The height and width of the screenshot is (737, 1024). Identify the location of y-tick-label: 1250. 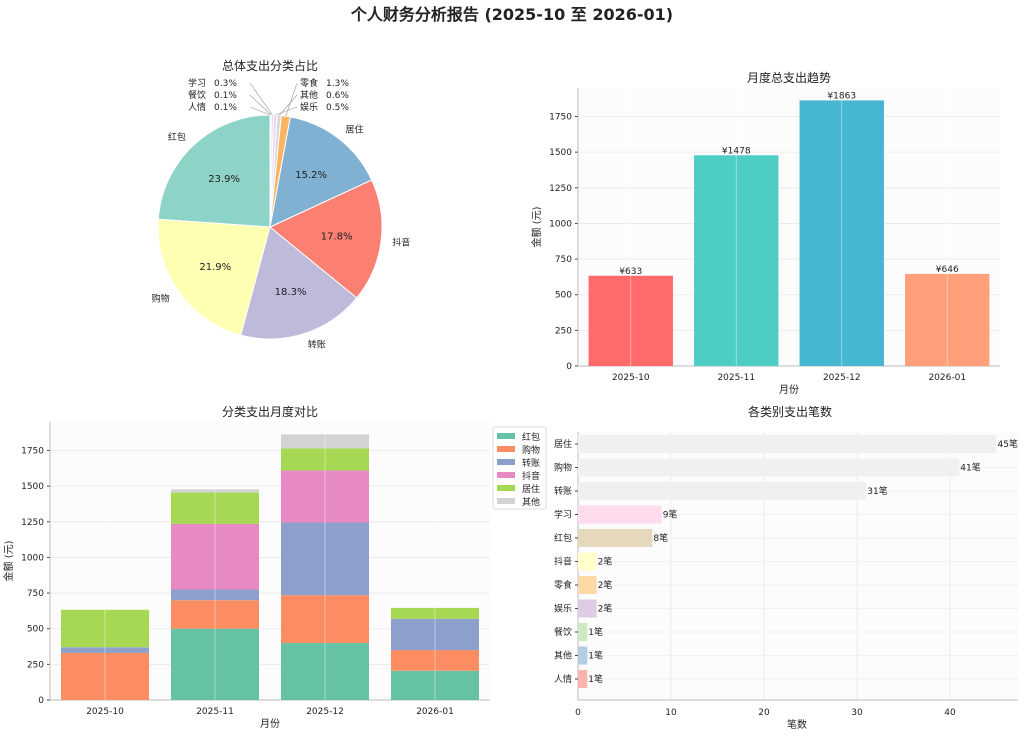
(32, 523).